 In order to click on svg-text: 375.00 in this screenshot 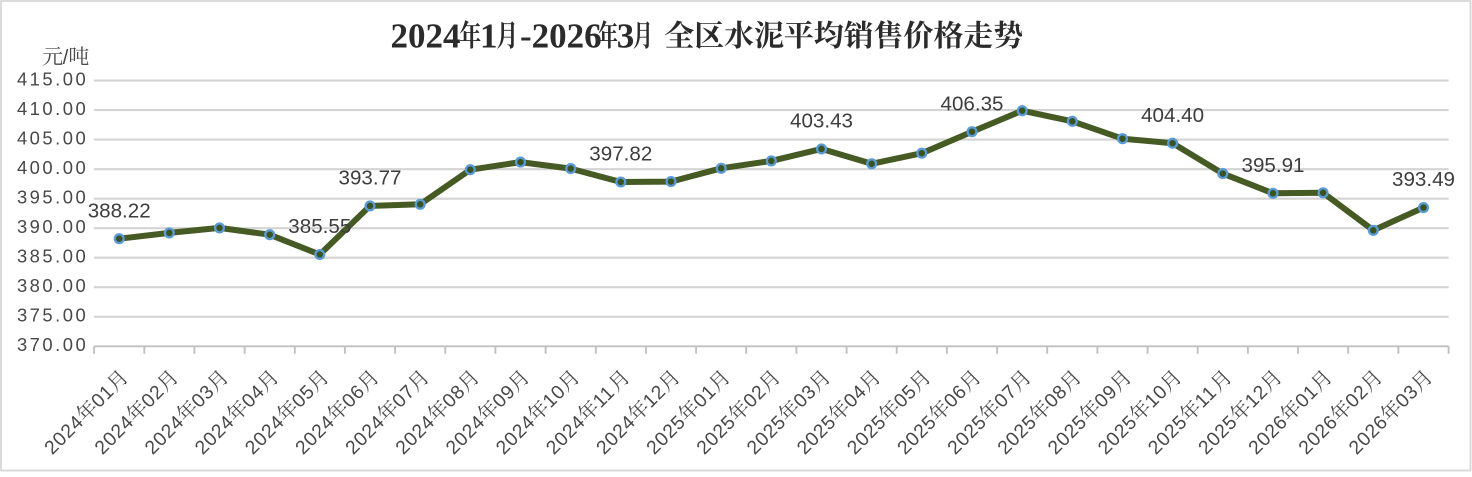, I will do `click(52, 315)`.